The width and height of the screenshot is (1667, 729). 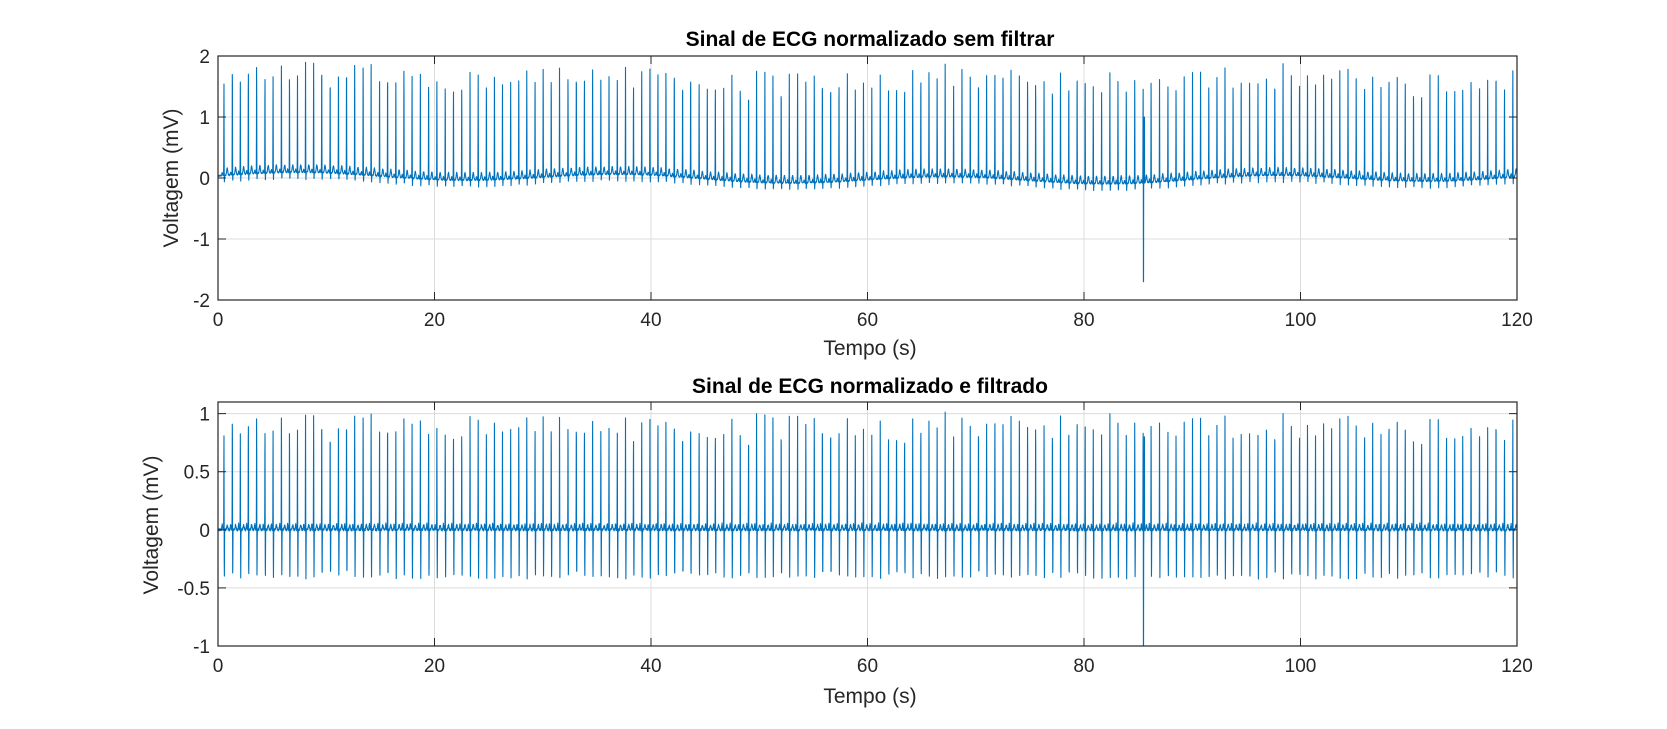 I want to click on top-chart-xtick-label-0: 0, so click(x=218, y=320).